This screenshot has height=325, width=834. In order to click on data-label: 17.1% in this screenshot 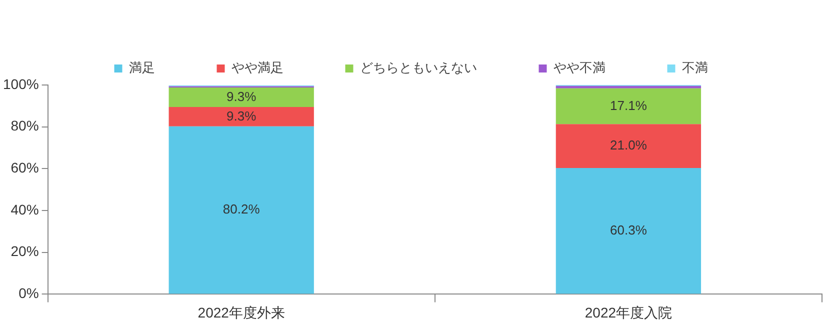, I will do `click(629, 105)`.